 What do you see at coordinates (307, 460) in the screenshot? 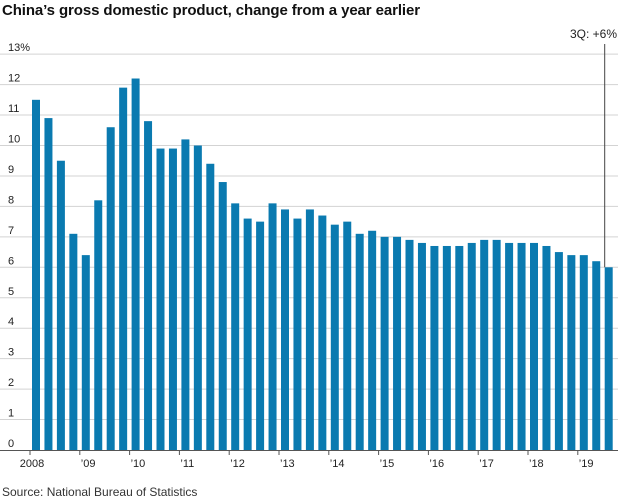
I see `x-axis-ticks: 2008 ’09 ’10 ’11 ’12 ’13 ’14 ’15 ’16 ’17 ’18 ’19` at bounding box center [307, 460].